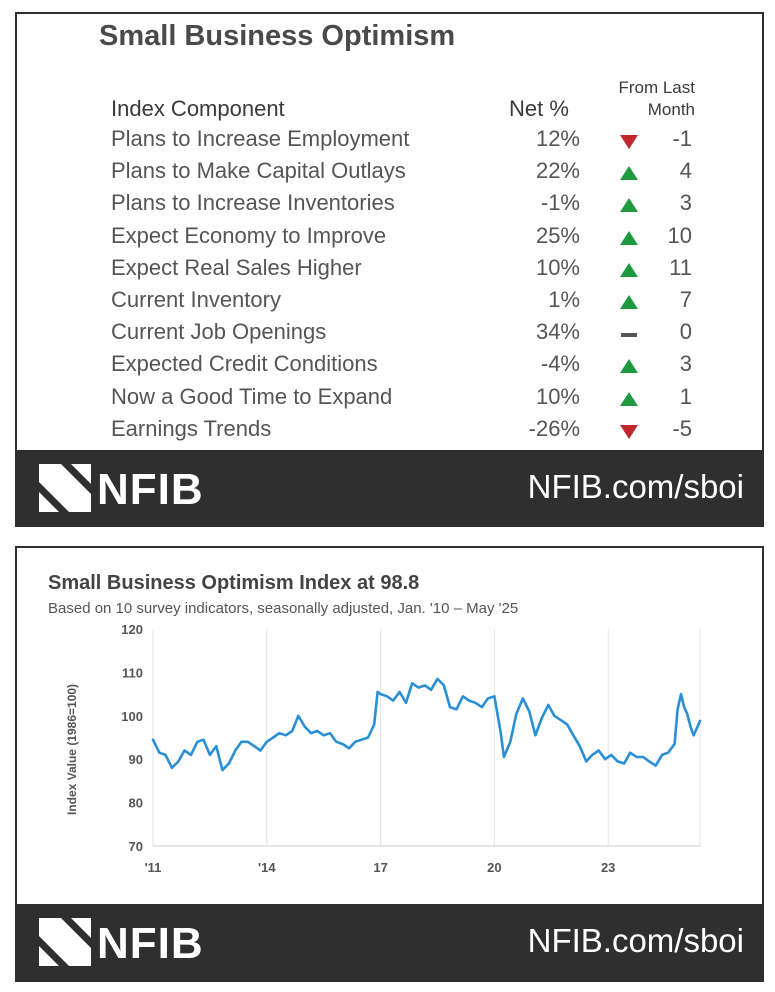  I want to click on row-change: 4, so click(685, 171).